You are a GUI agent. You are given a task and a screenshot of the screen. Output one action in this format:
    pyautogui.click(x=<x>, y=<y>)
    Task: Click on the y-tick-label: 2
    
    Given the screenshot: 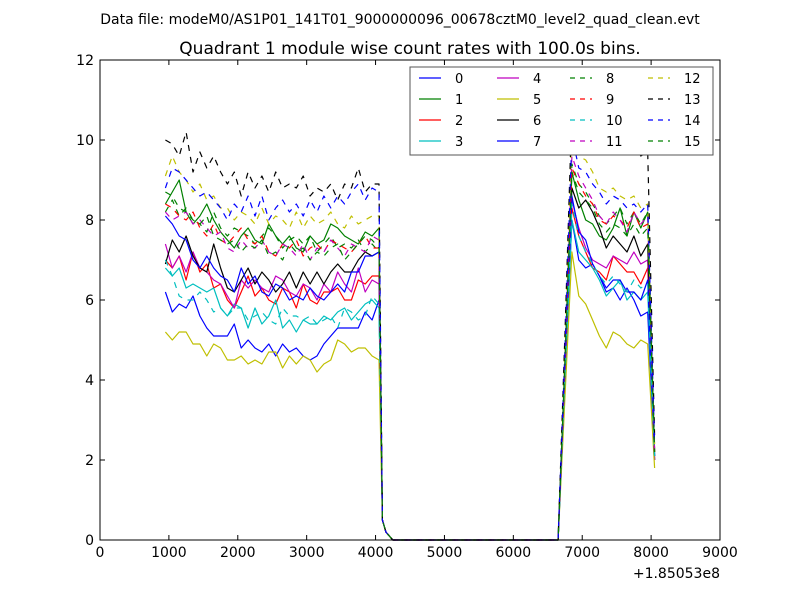 What is the action you would take?
    pyautogui.click(x=89, y=461)
    